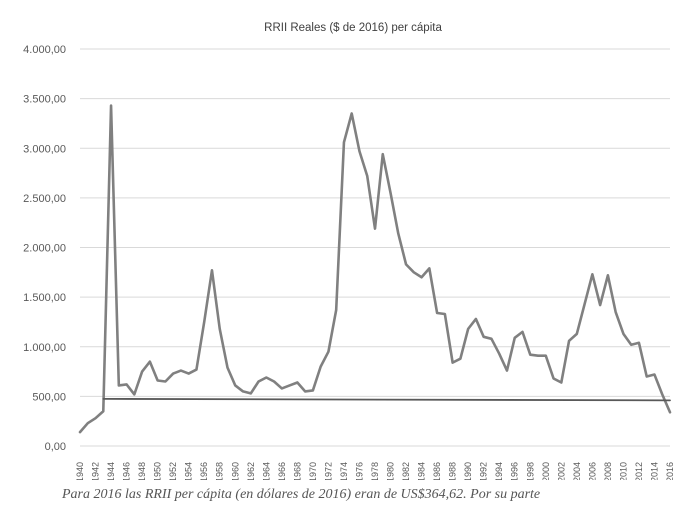  I want to click on x-tick-label: 1990, so click(468, 471).